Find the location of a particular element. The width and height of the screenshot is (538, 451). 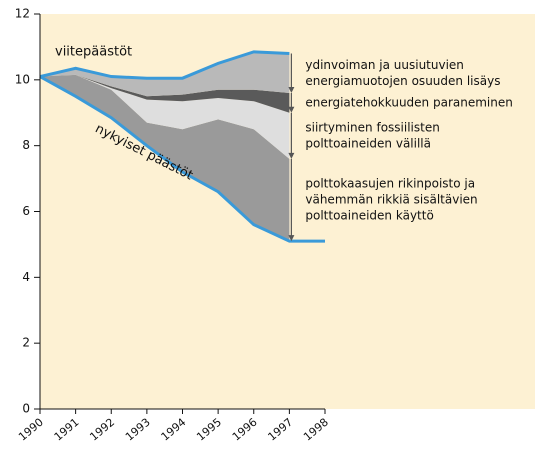

segment-label: polttoaineiden käyttö is located at coordinates (369, 215).